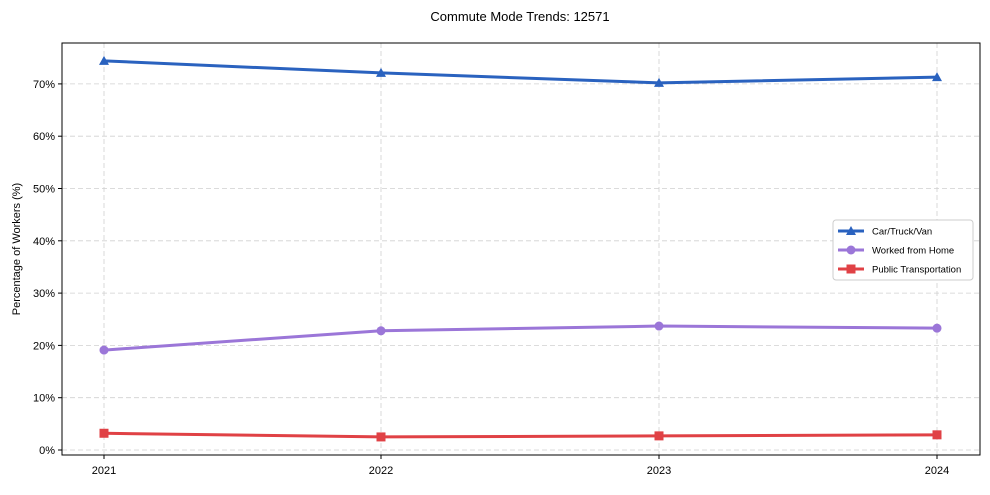 This screenshot has width=990, height=495. What do you see at coordinates (520, 338) in the screenshot?
I see `series-line-worked-from-home` at bounding box center [520, 338].